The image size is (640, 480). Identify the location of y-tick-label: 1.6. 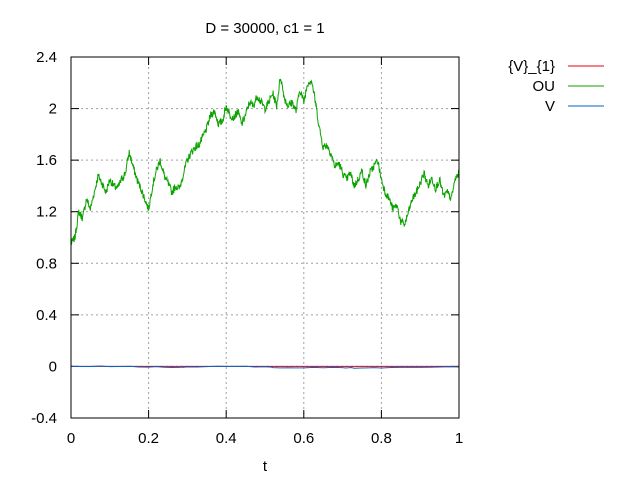
(46, 160).